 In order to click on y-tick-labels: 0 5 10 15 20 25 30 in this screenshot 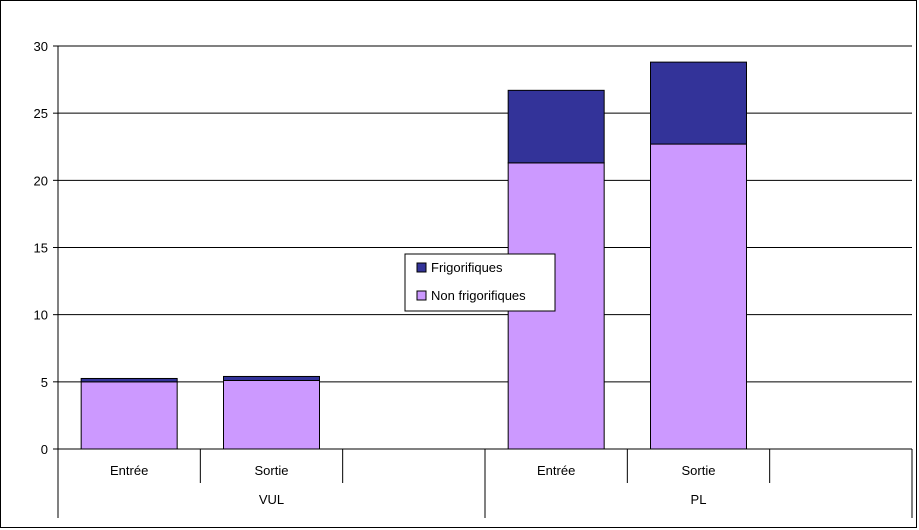, I will do `click(41, 248)`.